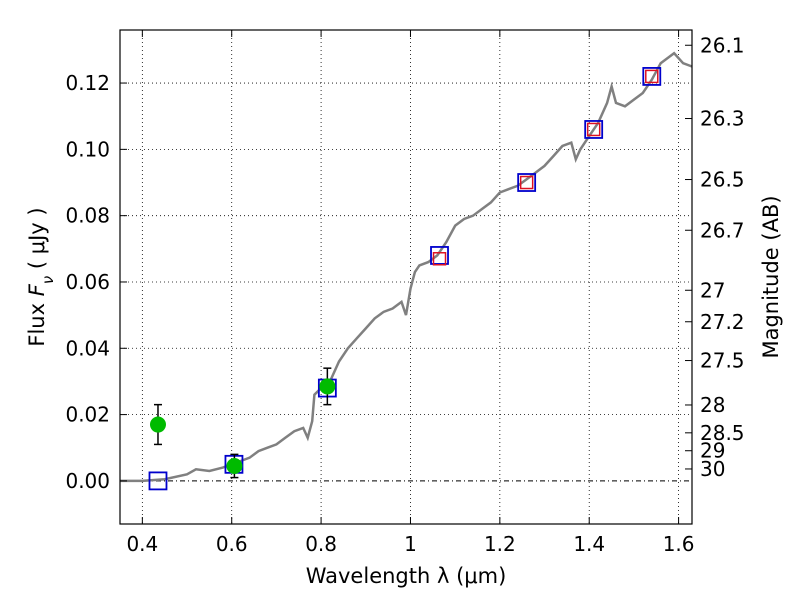 Image resolution: width=800 pixels, height=604 pixels. What do you see at coordinates (232, 544) in the screenshot?
I see `x-tick-label: 0.6` at bounding box center [232, 544].